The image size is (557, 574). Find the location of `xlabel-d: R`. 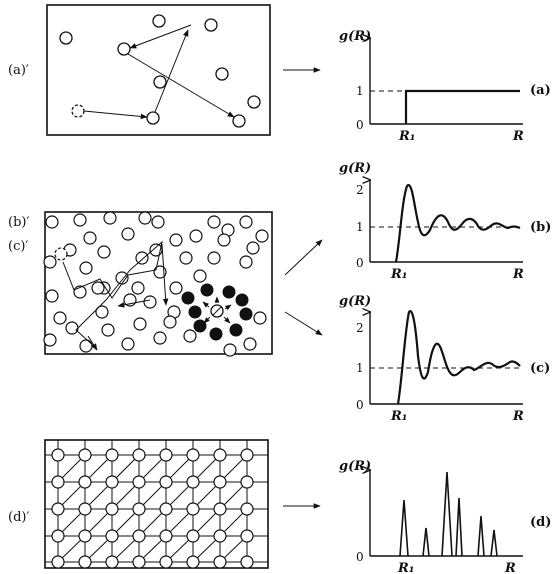

xlabel-d: R is located at coordinates (510, 567).